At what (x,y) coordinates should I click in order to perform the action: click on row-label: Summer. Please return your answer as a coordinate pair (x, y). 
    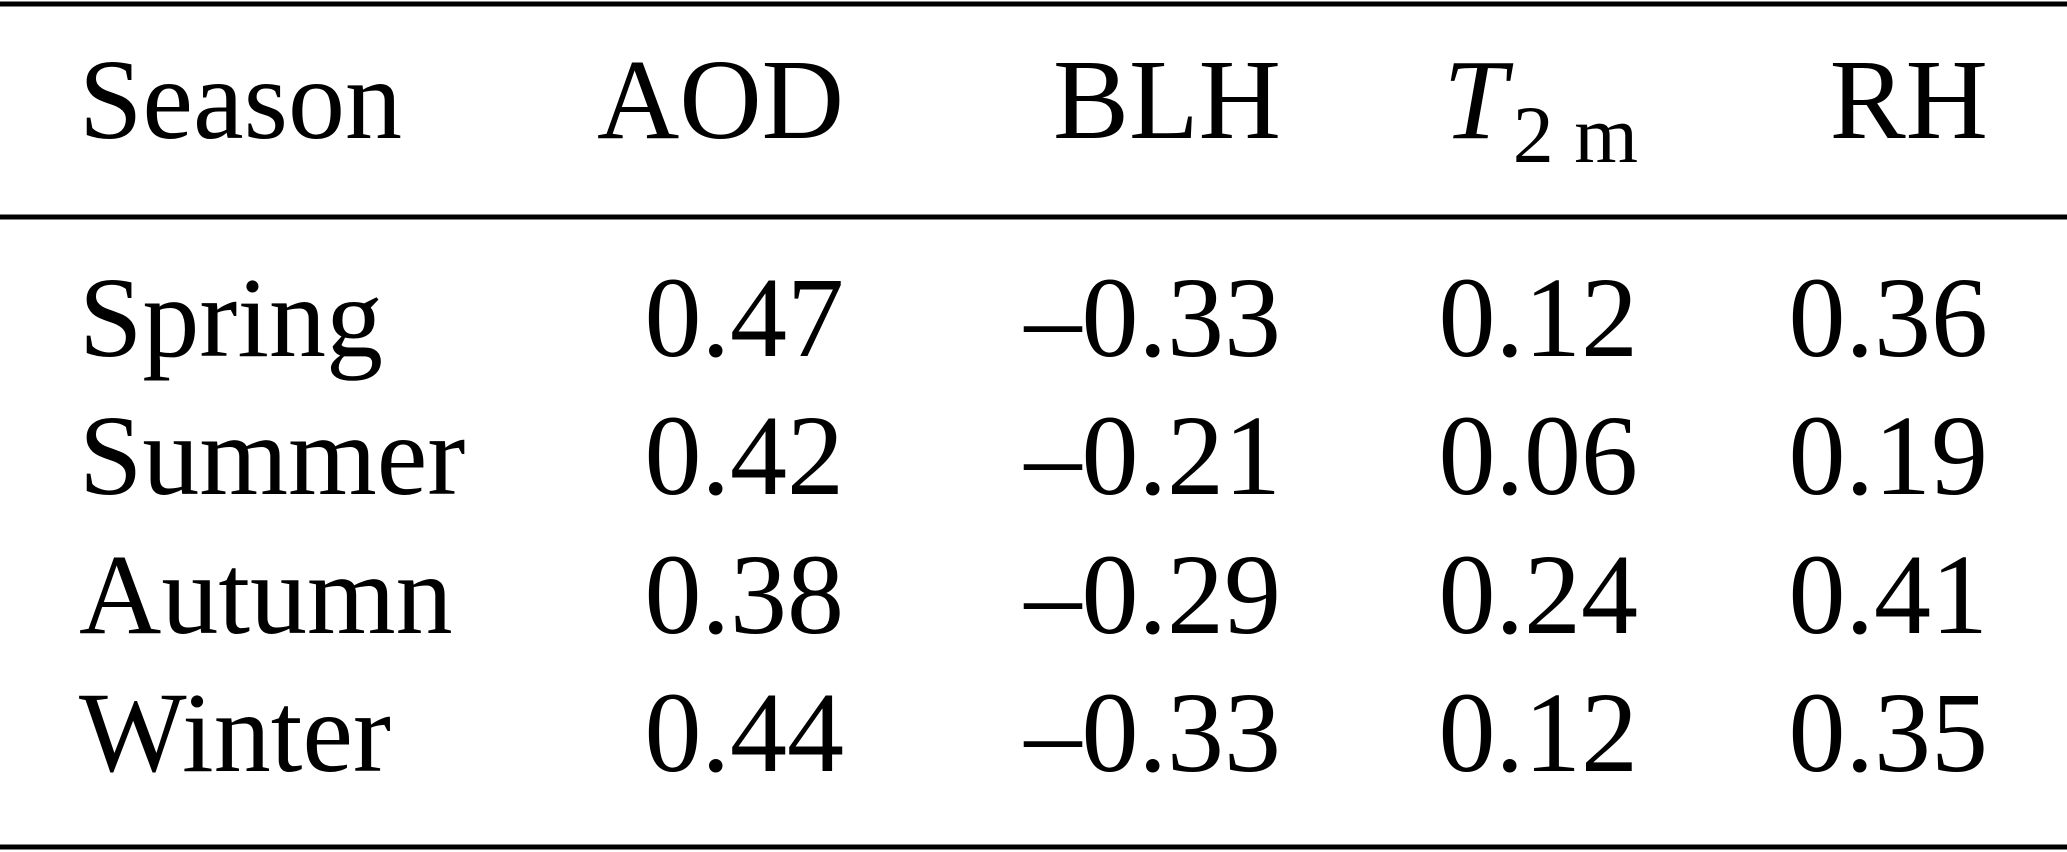
    Looking at the image, I should click on (272, 455).